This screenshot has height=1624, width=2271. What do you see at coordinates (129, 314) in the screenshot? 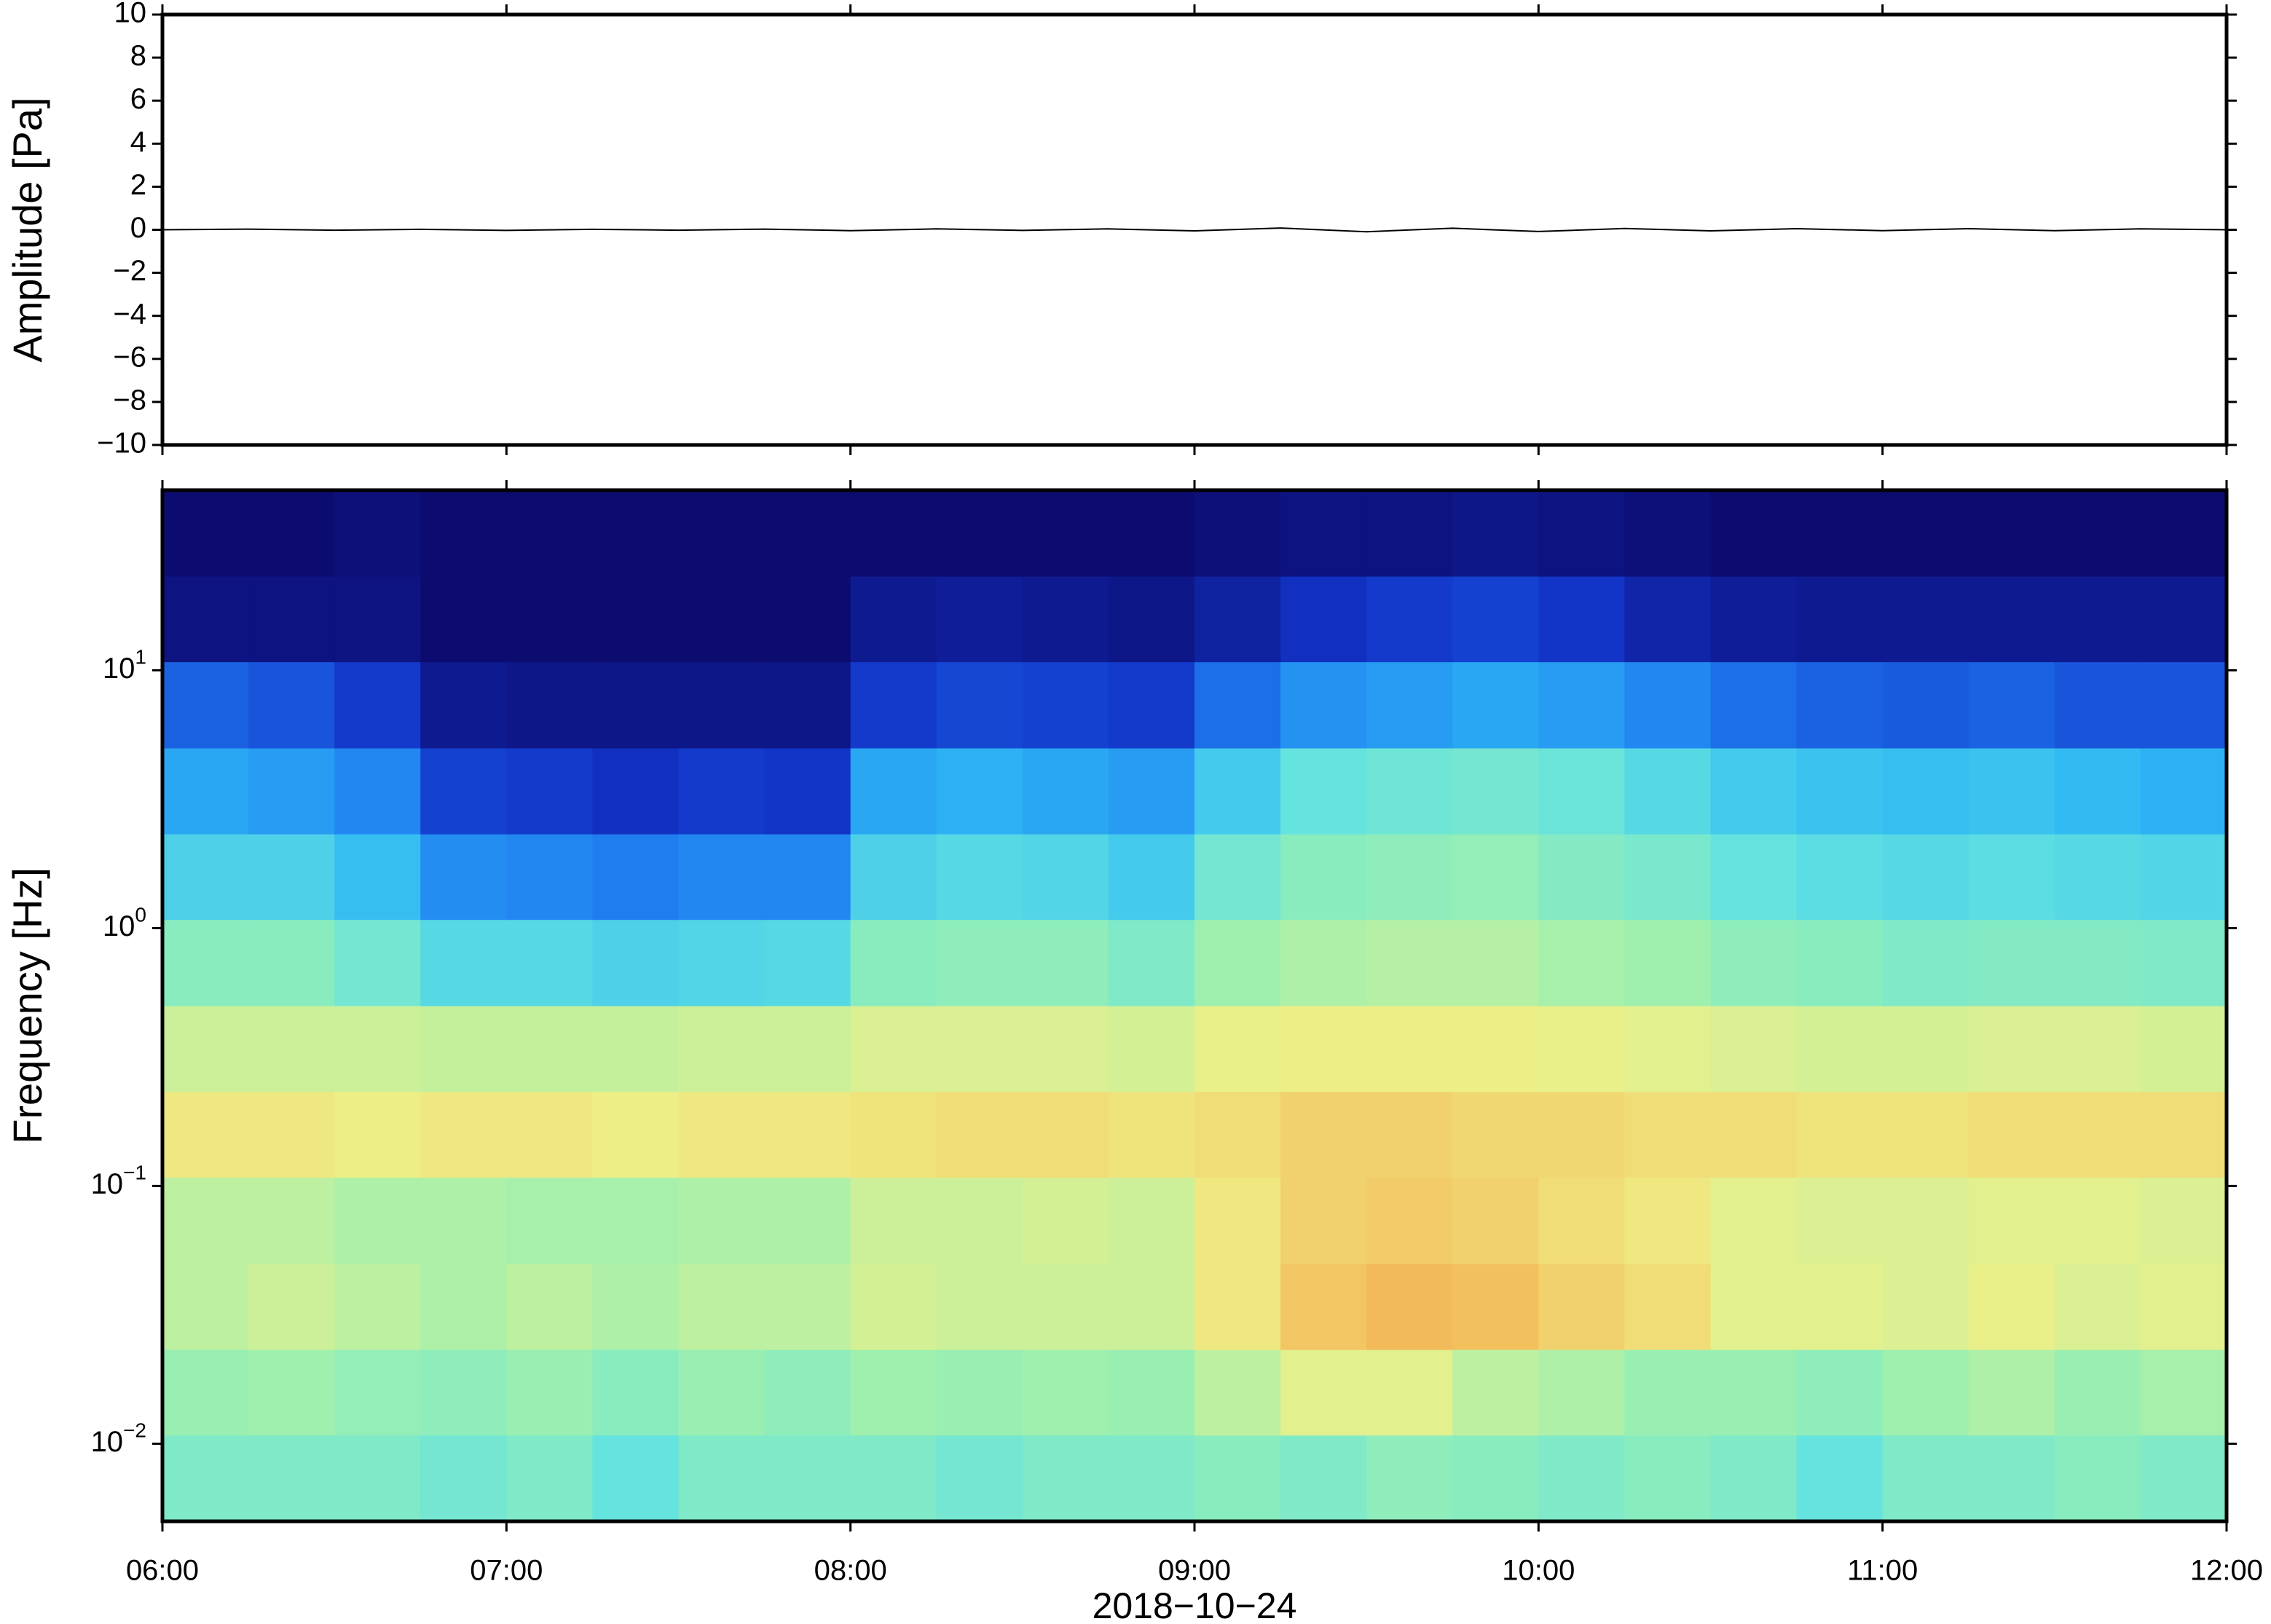
I see `y-tick-label: −4` at bounding box center [129, 314].